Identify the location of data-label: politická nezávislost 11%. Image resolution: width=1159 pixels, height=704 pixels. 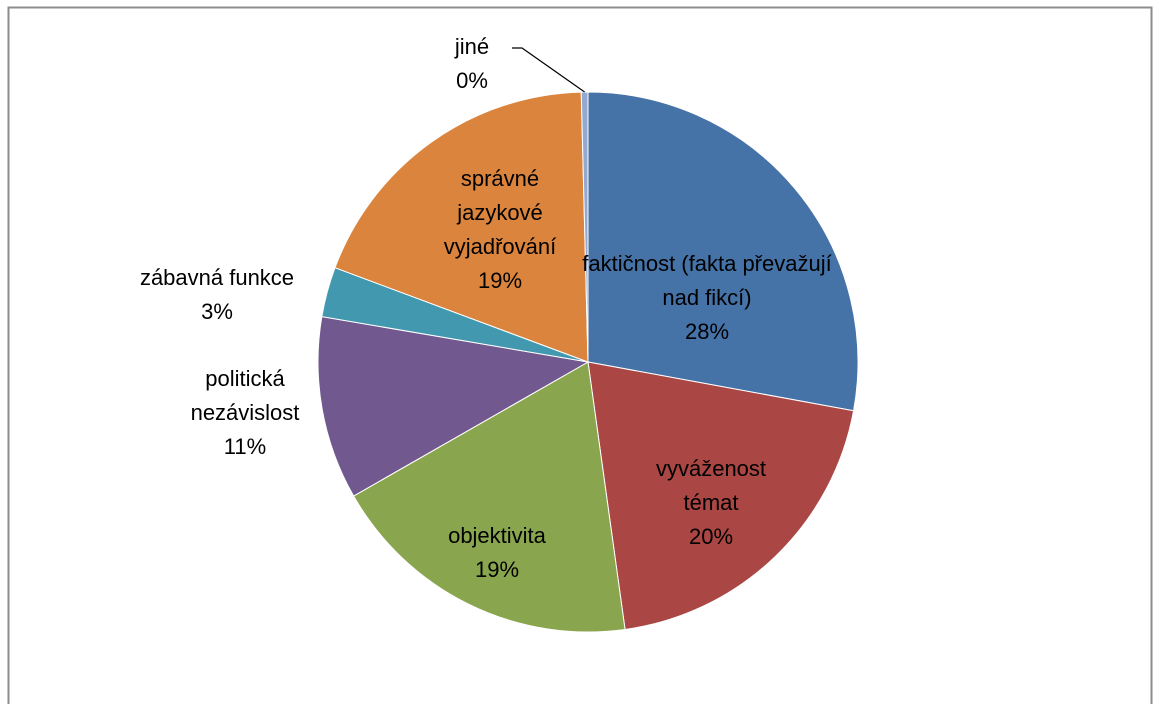
(245, 413).